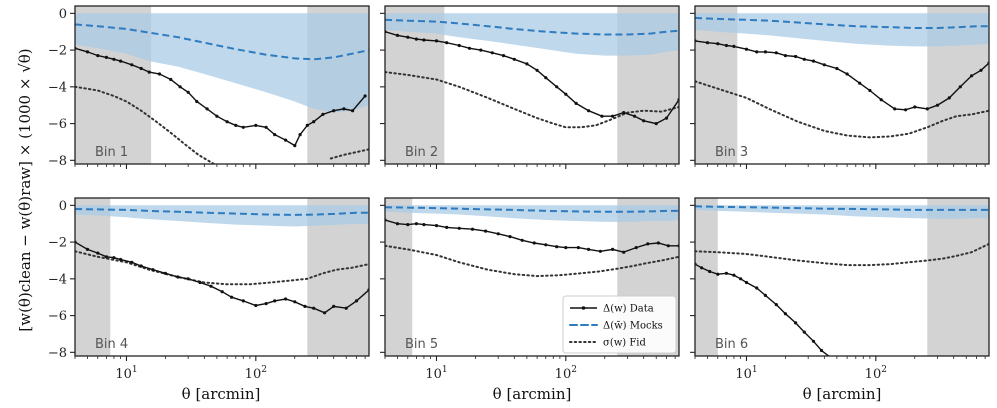 This screenshot has width=997, height=408. What do you see at coordinates (93, 277) in the screenshot?
I see `masked-region-small-scale` at bounding box center [93, 277].